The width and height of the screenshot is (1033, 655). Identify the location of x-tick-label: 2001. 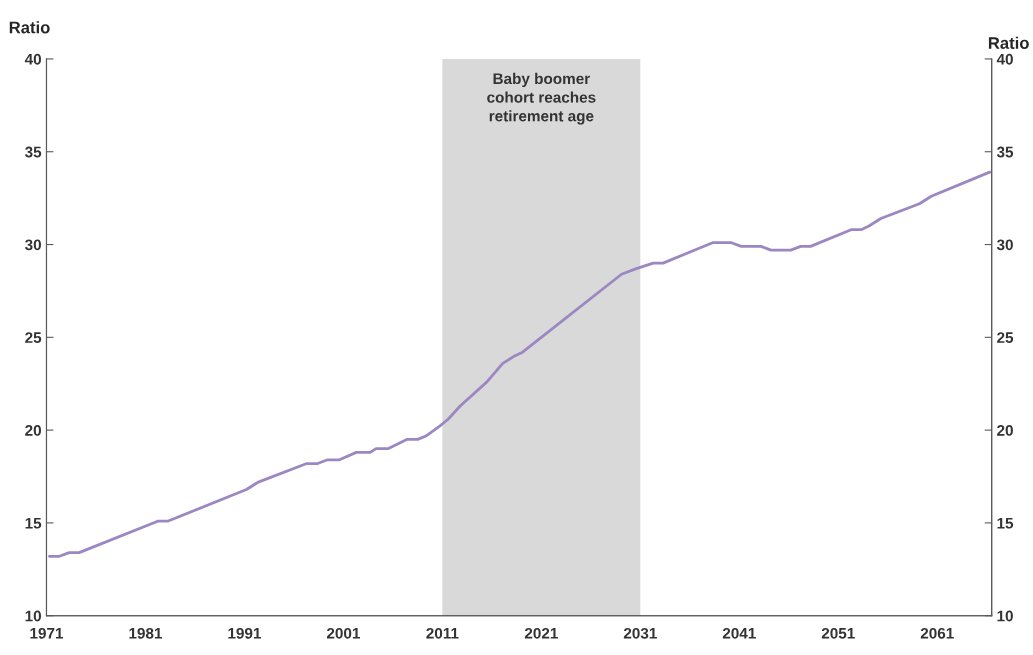
(343, 633).